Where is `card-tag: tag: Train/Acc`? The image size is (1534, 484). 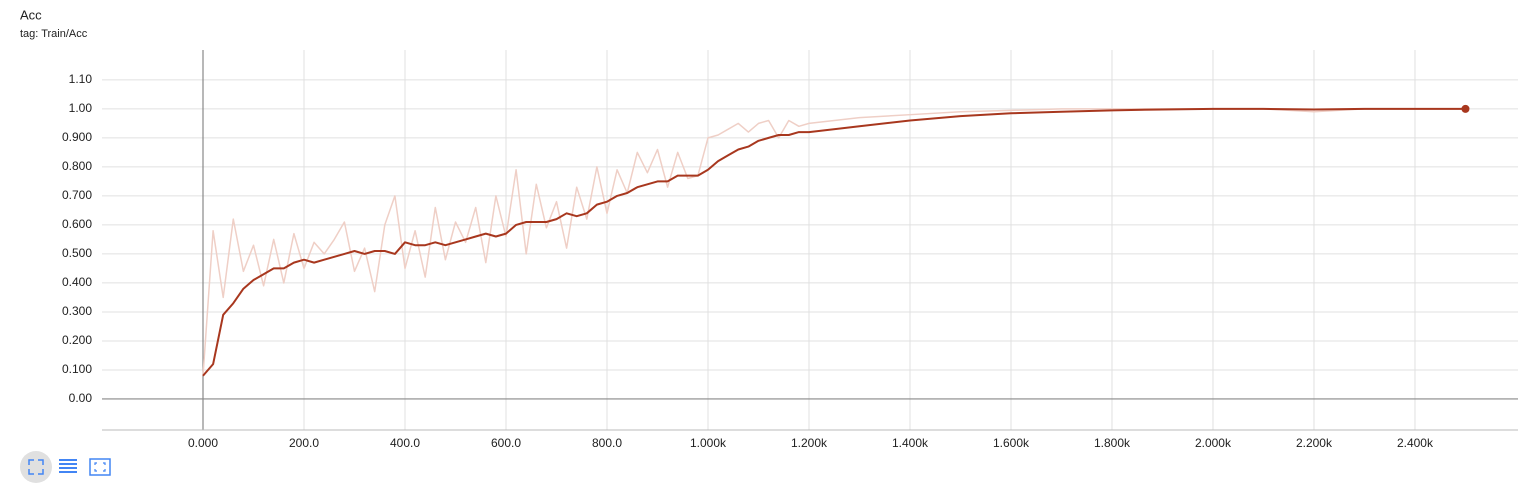
card-tag: tag: Train/Acc is located at coordinates (54, 34).